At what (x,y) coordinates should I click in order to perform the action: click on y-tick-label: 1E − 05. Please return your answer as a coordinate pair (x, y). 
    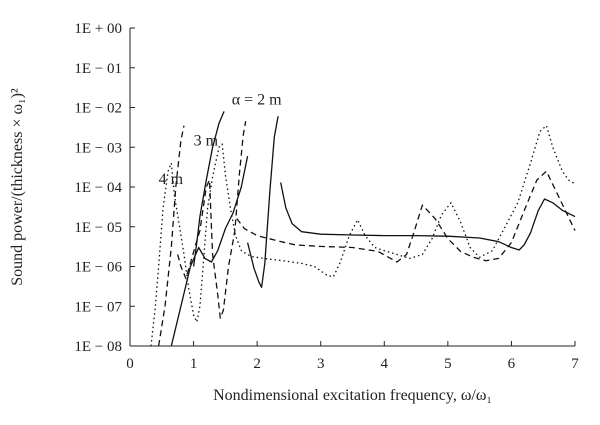
    Looking at the image, I should click on (98, 228).